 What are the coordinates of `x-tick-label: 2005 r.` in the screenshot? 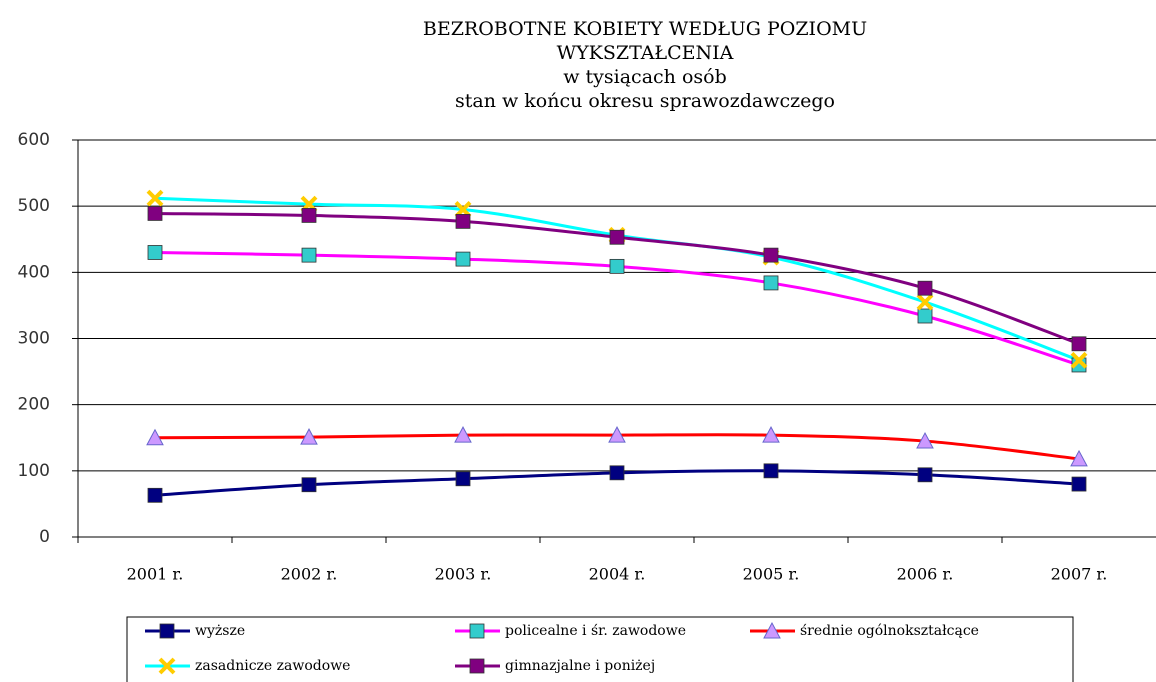 It's located at (771, 574).